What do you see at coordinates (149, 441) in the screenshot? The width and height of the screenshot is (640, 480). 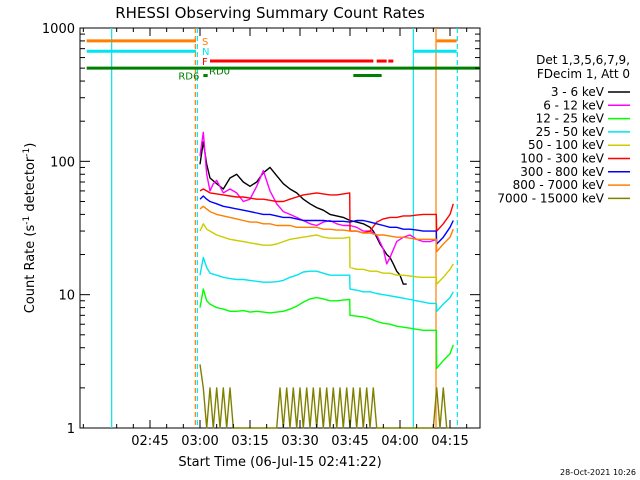 I see `x-tick-label-0: 02:45` at bounding box center [149, 441].